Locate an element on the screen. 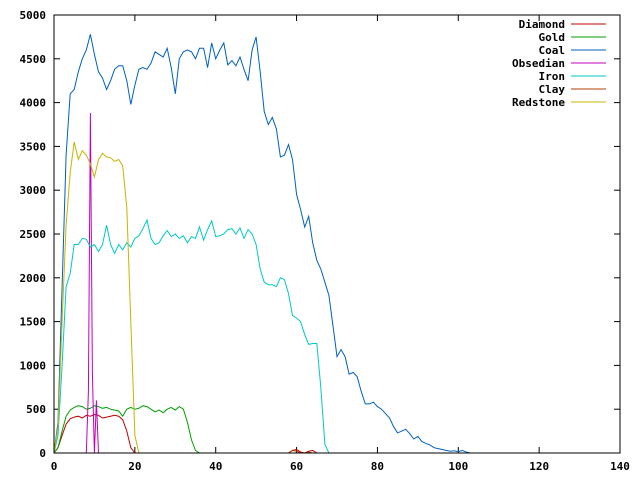 The image size is (640, 480). legend-label-gold: Gold is located at coordinates (552, 37).